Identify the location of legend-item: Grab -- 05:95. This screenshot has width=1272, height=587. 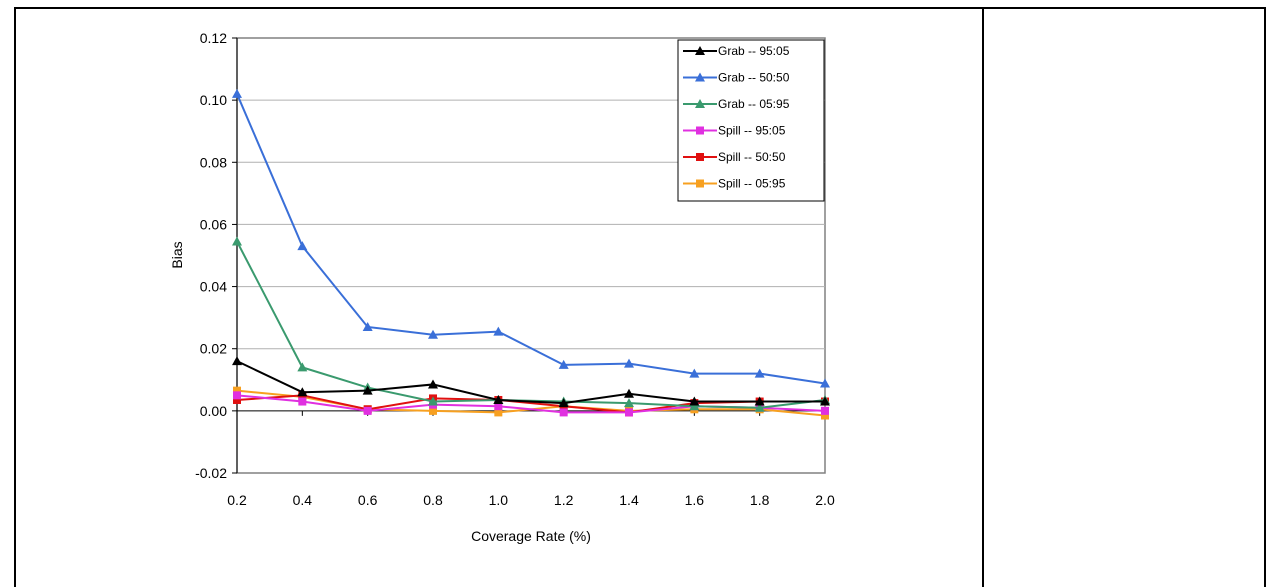
(736, 104).